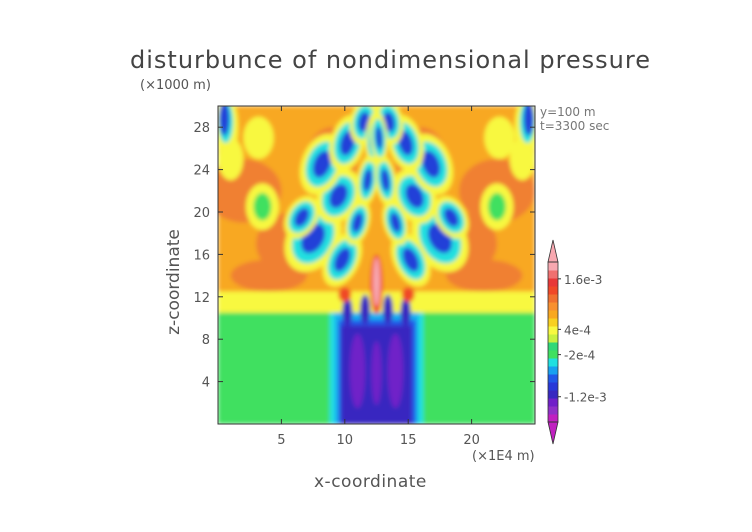 The image size is (752, 532). What do you see at coordinates (201, 213) in the screenshot?
I see `y-tick-label: 20` at bounding box center [201, 213].